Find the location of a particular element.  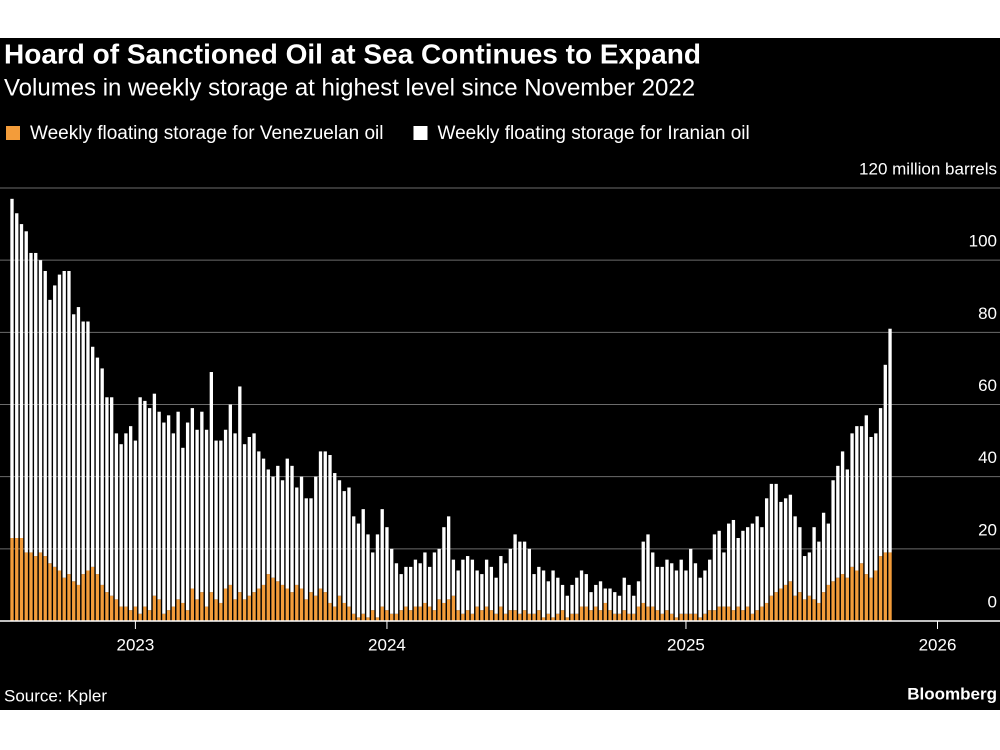

y-tick-label: 60 is located at coordinates (987, 385).